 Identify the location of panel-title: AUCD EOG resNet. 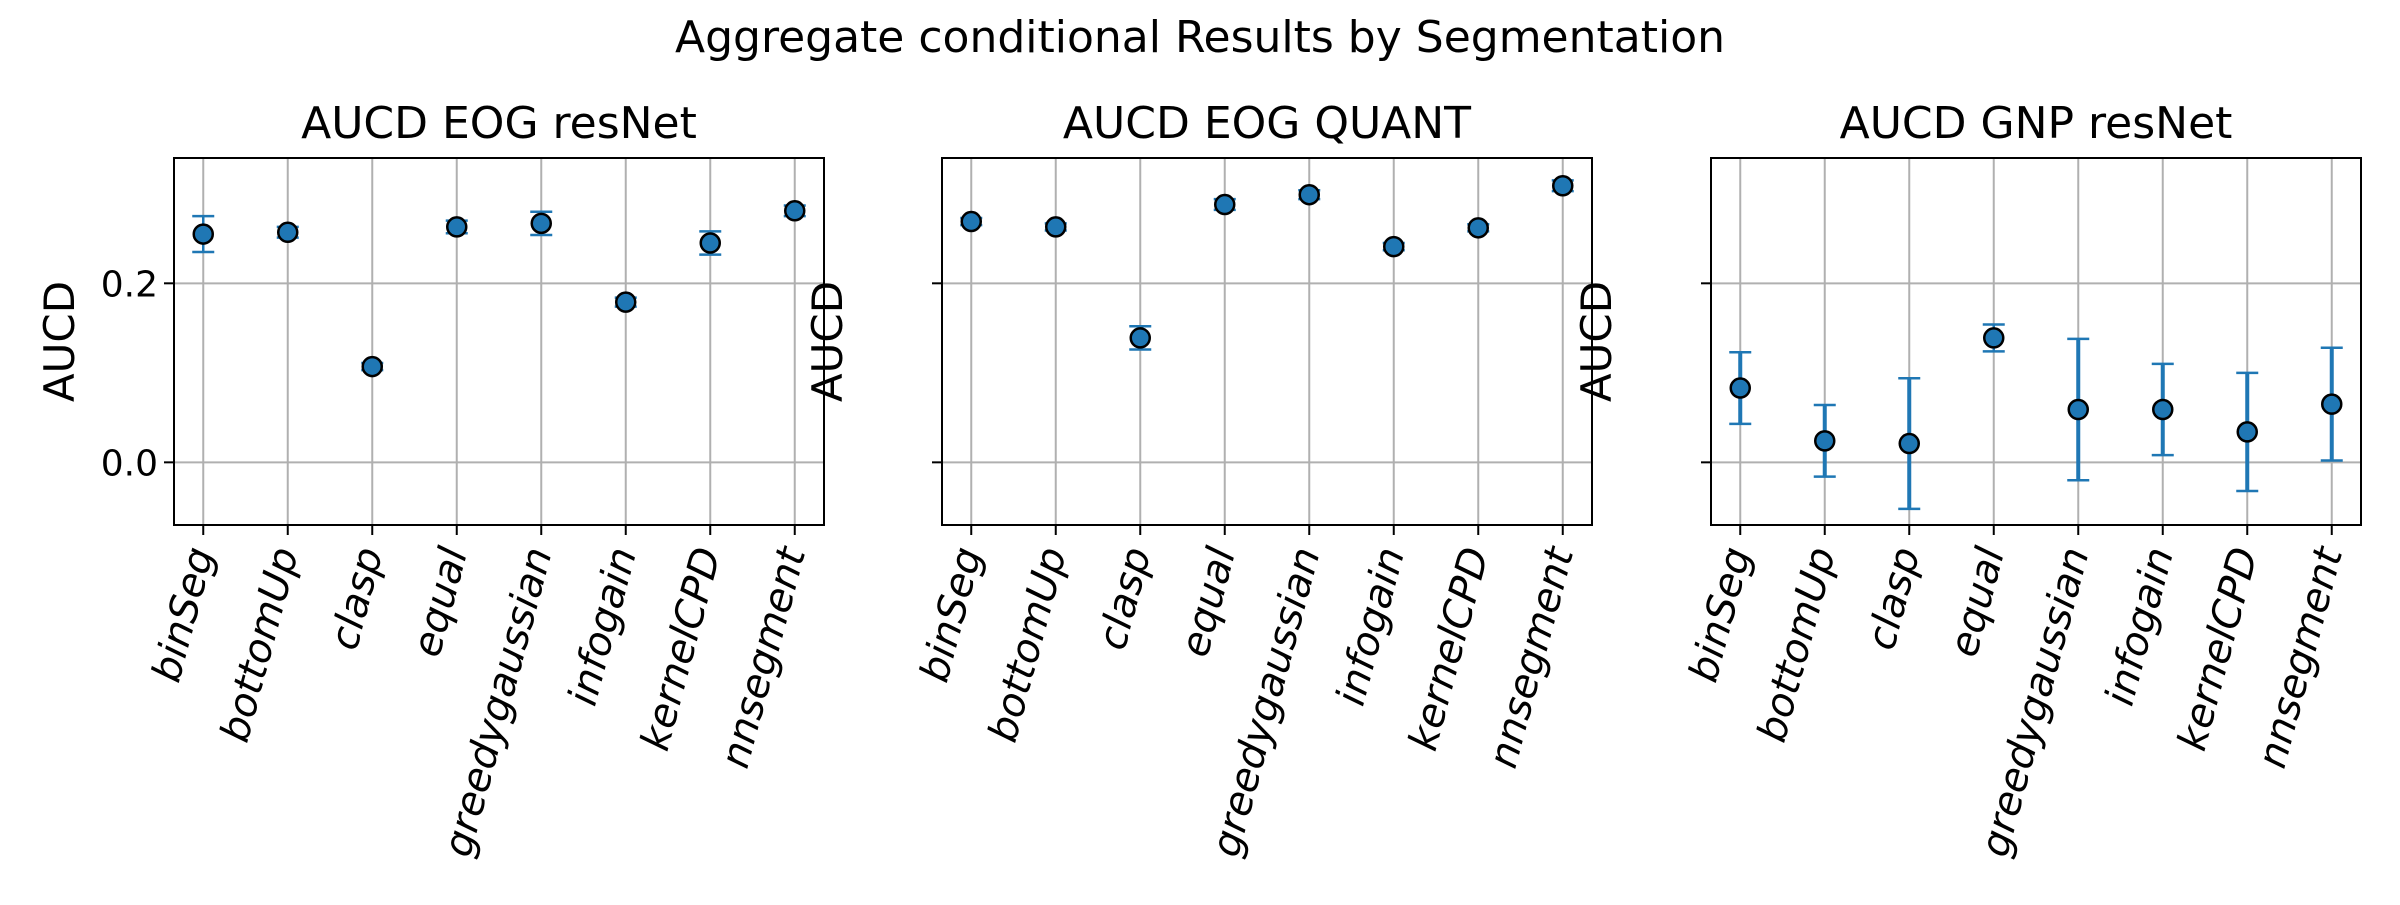
(499, 123).